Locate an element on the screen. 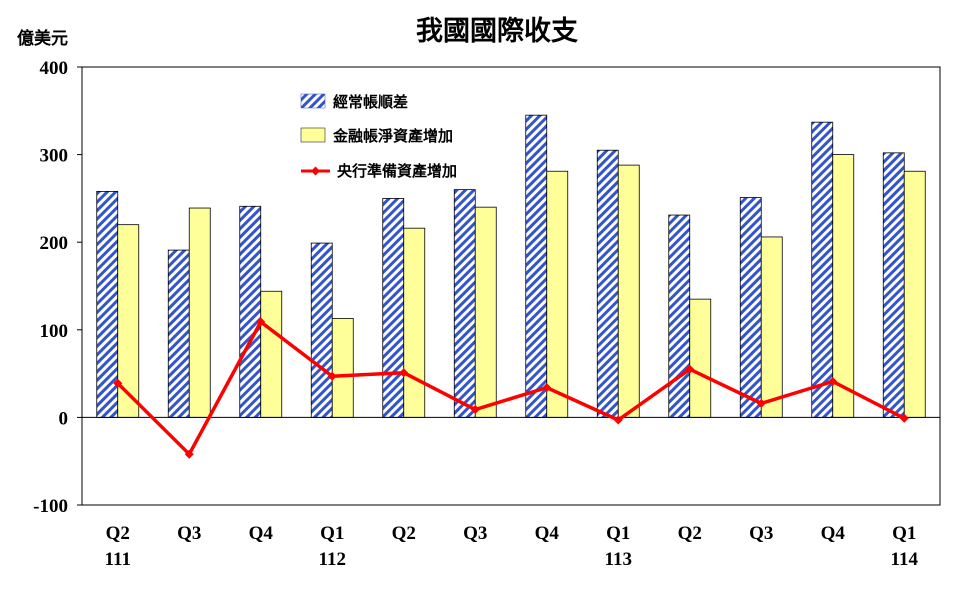  x-axis: Q2 111 Q3 Q4 Q1 112 Q2 Q3 Q4 Q1 113 Q2 Q3 Q4 Q1 114 is located at coordinates (512, 546).